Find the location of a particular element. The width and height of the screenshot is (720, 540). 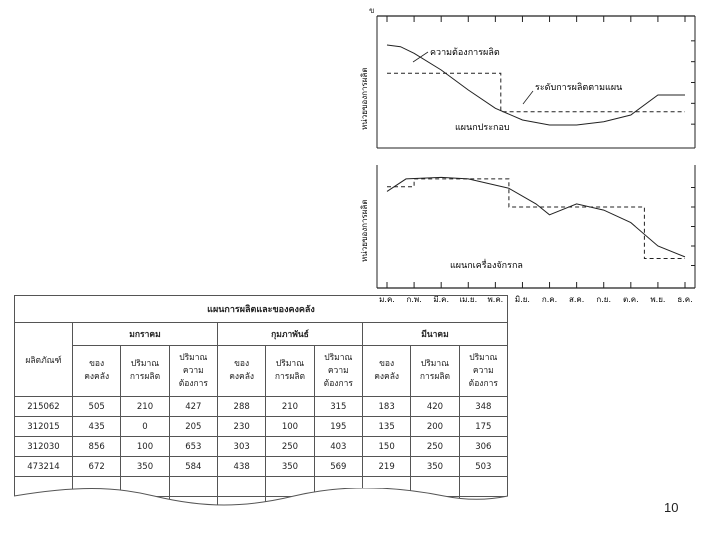

x-tick-label: ธ.ค. is located at coordinates (684, 299).